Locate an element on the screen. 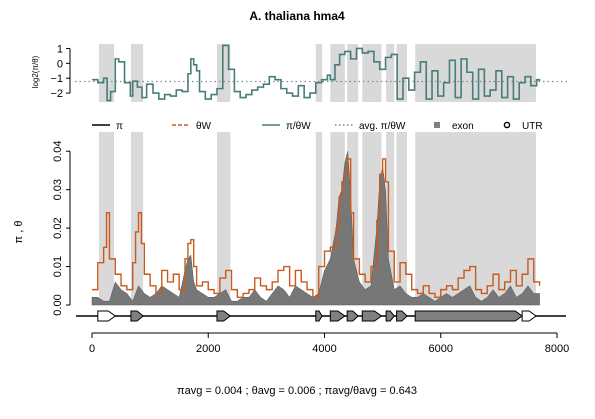 The width and height of the screenshot is (595, 419). top-panel: 1 0 −1 −2 log2(π/θ) is located at coordinates (300, 72).